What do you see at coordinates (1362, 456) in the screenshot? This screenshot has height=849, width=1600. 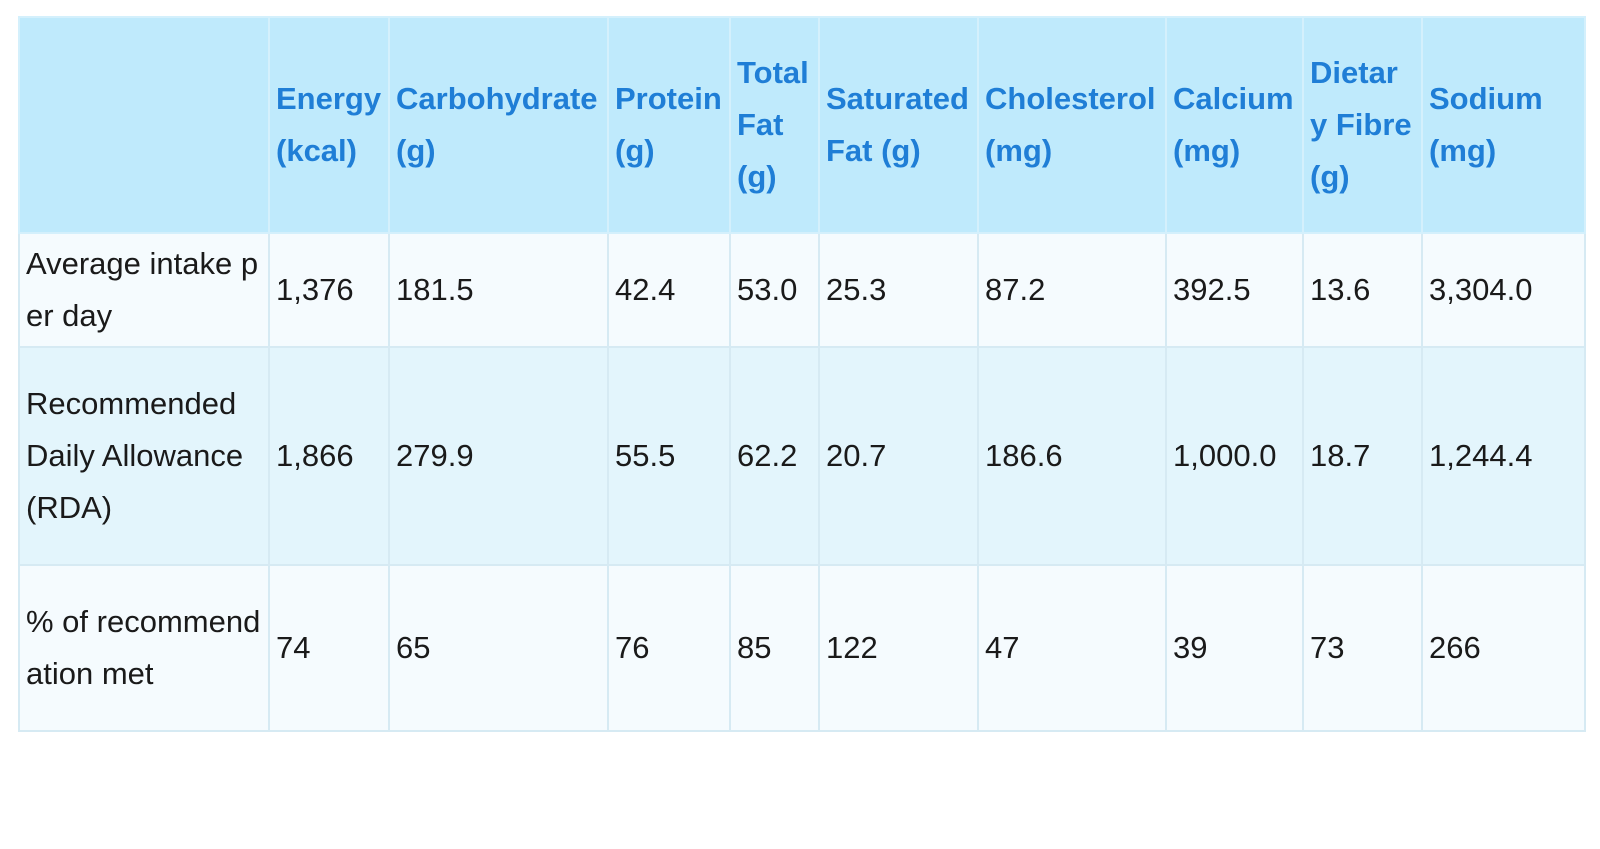 I see `table-cell: 18.7` at bounding box center [1362, 456].